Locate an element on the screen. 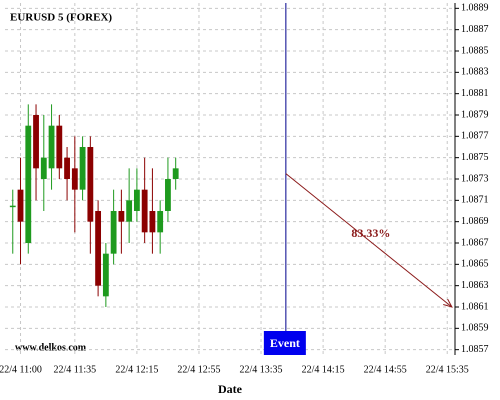 The width and height of the screenshot is (500, 400). event-box is located at coordinates (284, 343).